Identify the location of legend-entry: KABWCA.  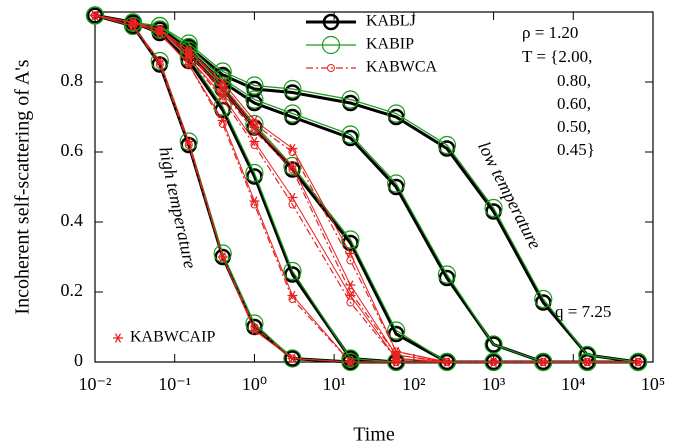
(372, 67).